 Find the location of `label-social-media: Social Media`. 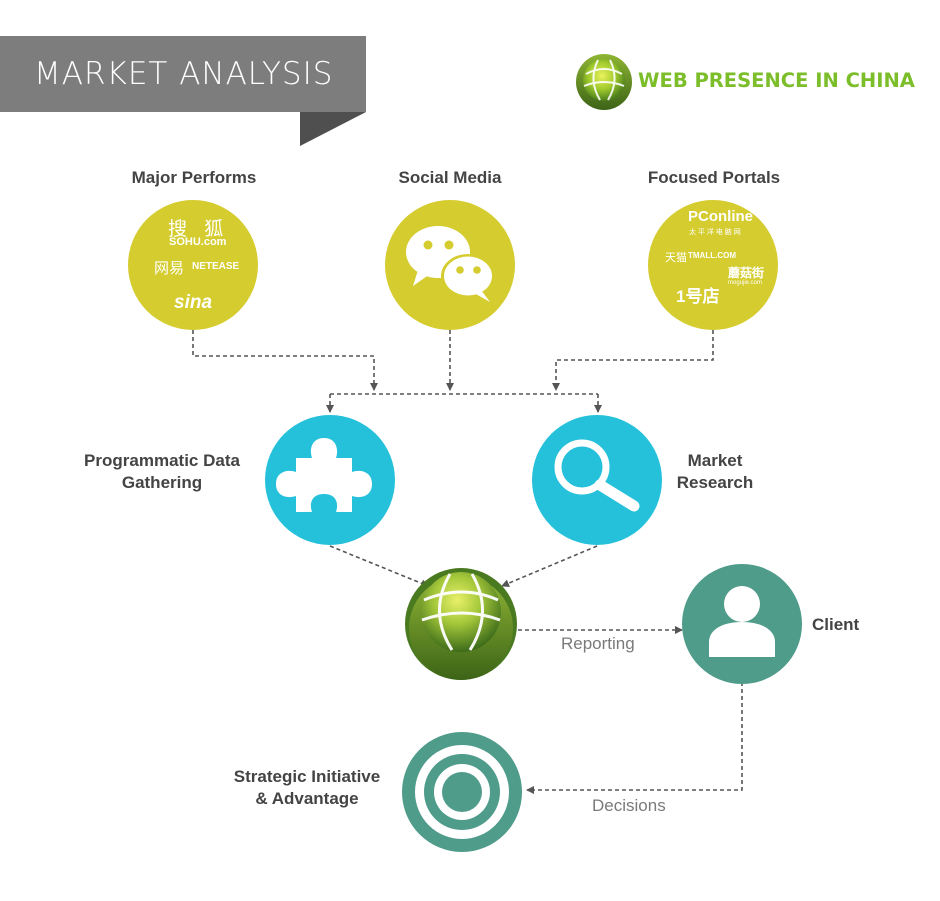

label-social-media: Social Media is located at coordinates (450, 177).